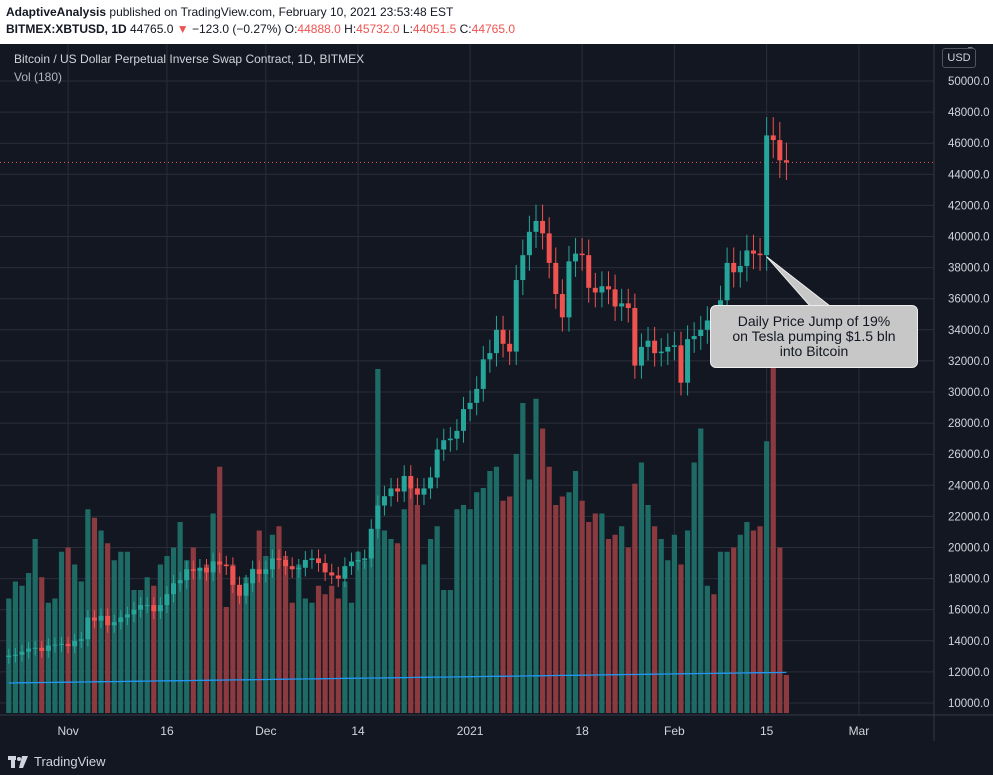  Describe the element at coordinates (57, 761) in the screenshot. I see `tradingview-logo: TradingView` at that location.